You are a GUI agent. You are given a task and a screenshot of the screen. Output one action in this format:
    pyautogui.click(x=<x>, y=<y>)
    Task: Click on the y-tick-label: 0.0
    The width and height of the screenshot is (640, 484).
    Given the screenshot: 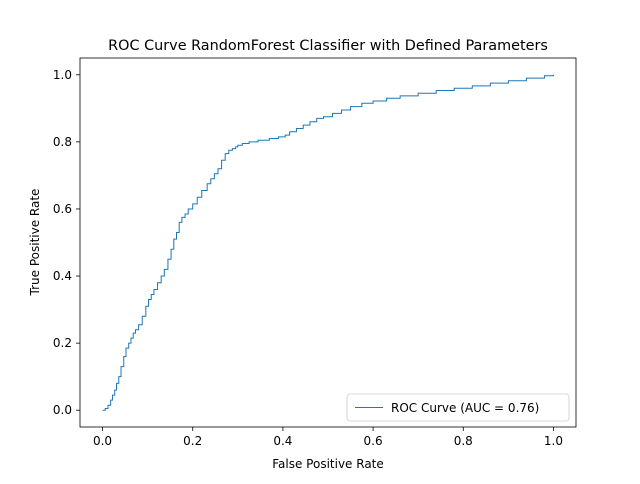 What is the action you would take?
    pyautogui.click(x=62, y=410)
    